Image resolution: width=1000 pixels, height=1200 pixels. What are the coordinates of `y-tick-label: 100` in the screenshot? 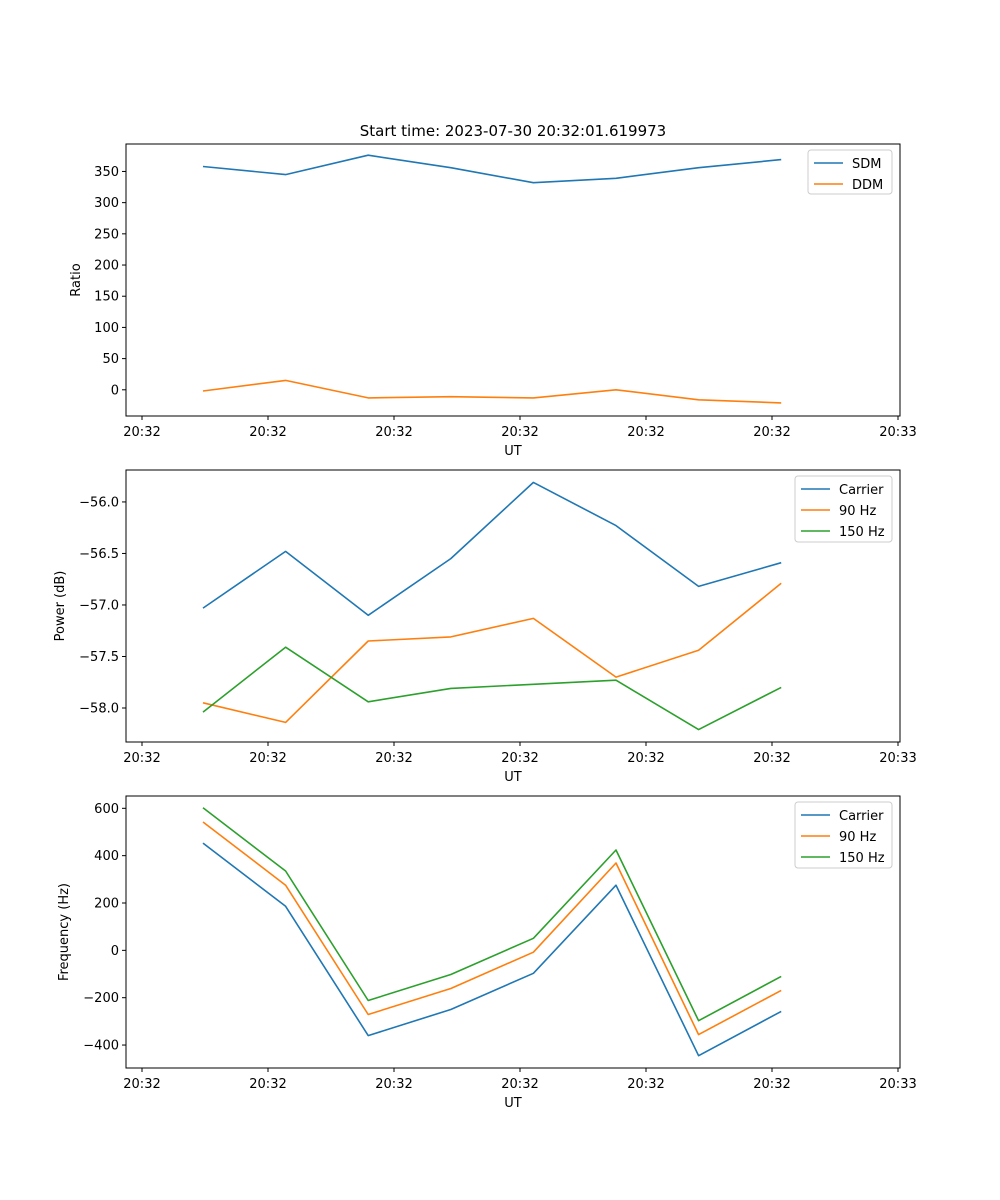 It's located at (106, 328).